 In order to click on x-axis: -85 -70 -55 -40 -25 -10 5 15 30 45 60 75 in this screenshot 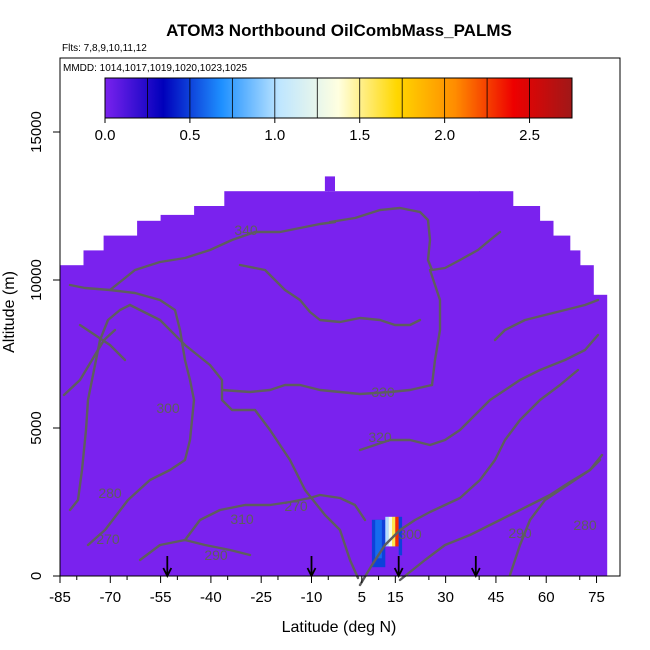, I will do `click(327, 591)`.